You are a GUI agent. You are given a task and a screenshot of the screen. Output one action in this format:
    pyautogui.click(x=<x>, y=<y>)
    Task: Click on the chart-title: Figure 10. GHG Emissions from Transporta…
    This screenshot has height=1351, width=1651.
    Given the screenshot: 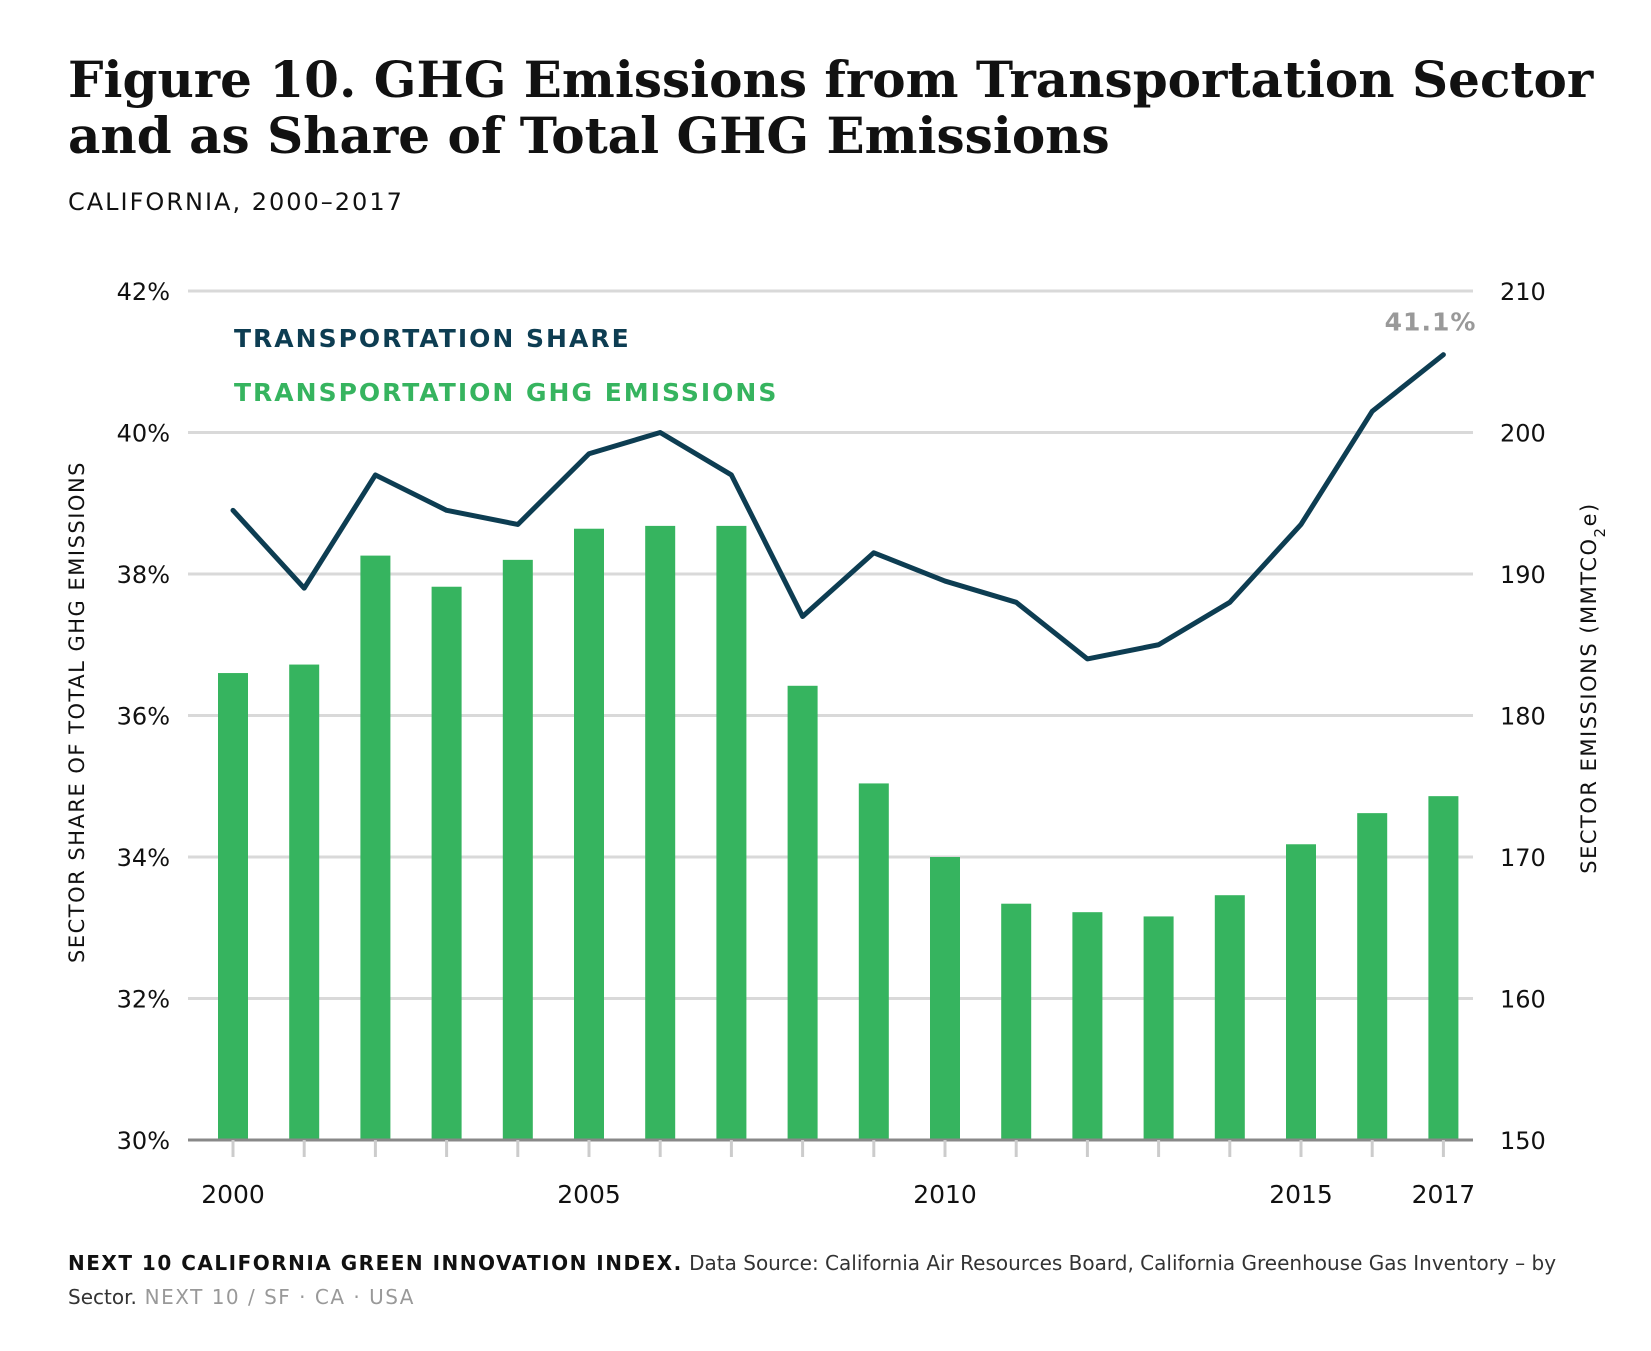 What is the action you would take?
    pyautogui.click(x=838, y=108)
    